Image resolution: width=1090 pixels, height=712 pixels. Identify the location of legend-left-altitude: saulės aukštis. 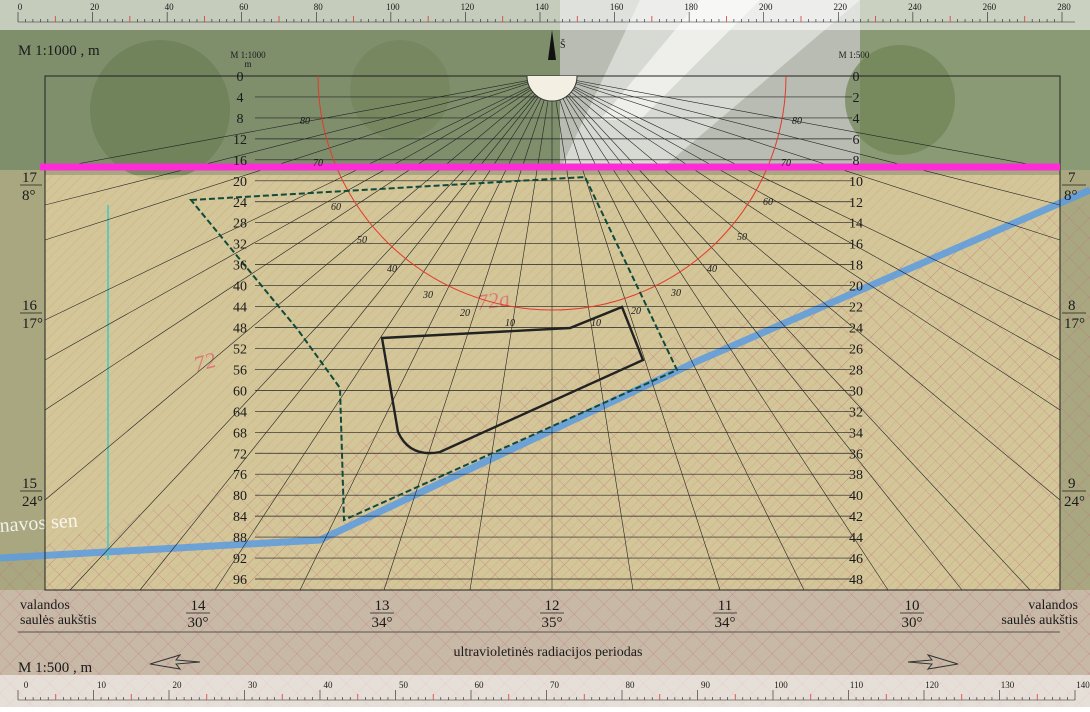
(58, 620).